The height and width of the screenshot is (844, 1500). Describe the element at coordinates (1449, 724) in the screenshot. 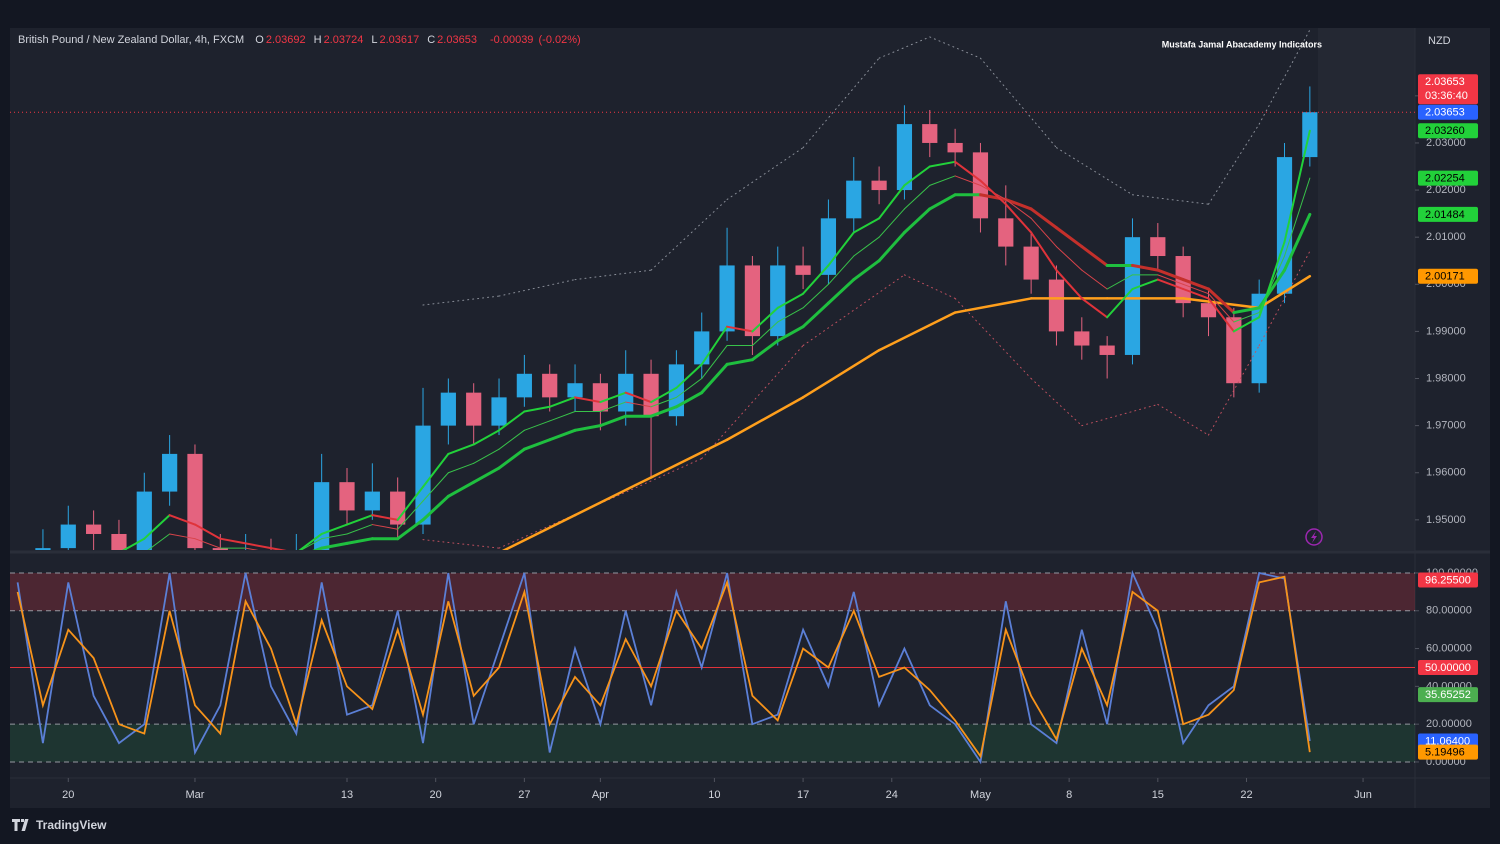

I see `y-tick-label: 20.00000` at that location.